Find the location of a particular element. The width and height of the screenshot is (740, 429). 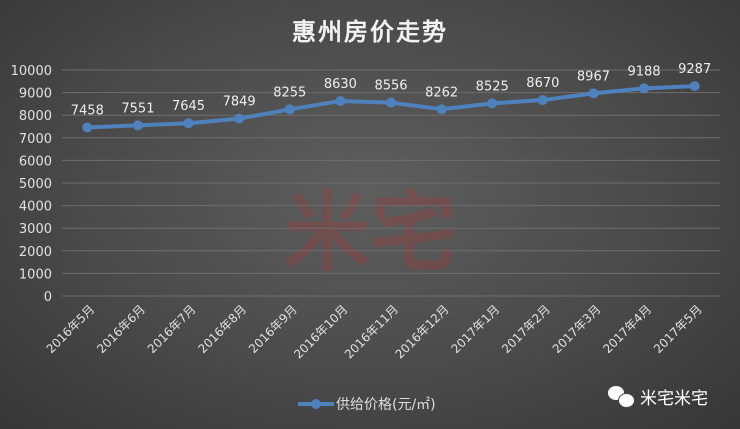

data-label: 8556 is located at coordinates (390, 86).